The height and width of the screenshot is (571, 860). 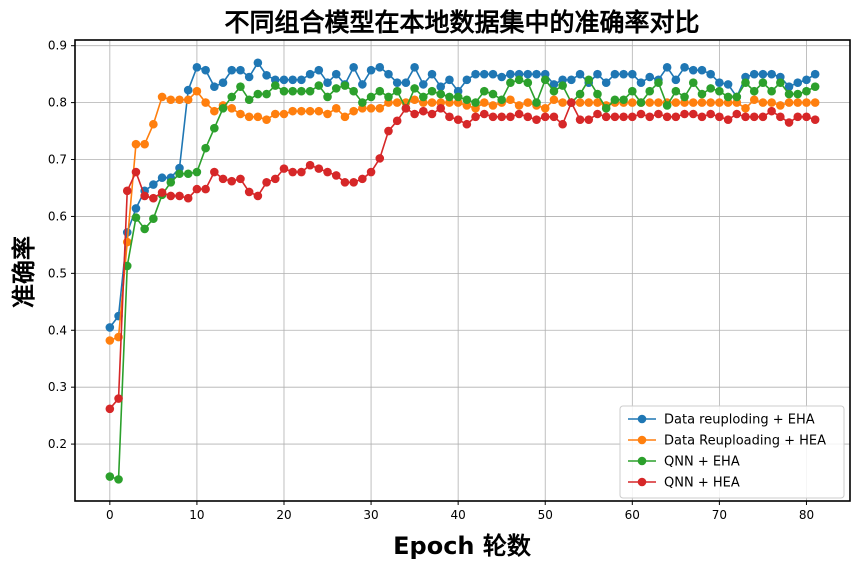 What do you see at coordinates (545, 515) in the screenshot?
I see `x-tick-label: 50` at bounding box center [545, 515].